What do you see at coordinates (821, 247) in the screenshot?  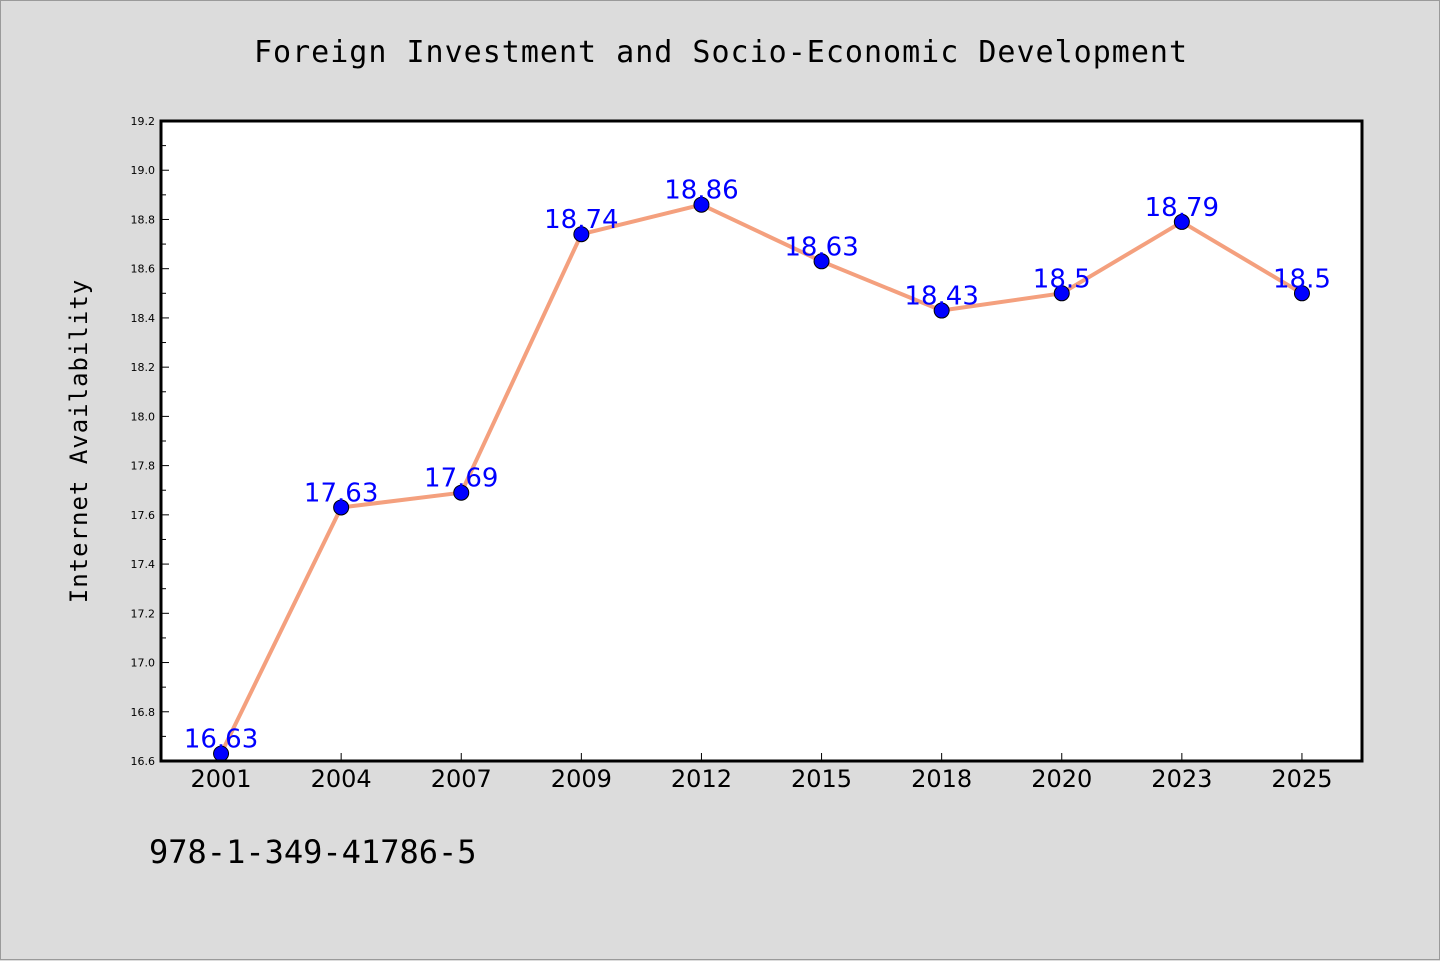 I see `data-label: 18.63` at bounding box center [821, 247].